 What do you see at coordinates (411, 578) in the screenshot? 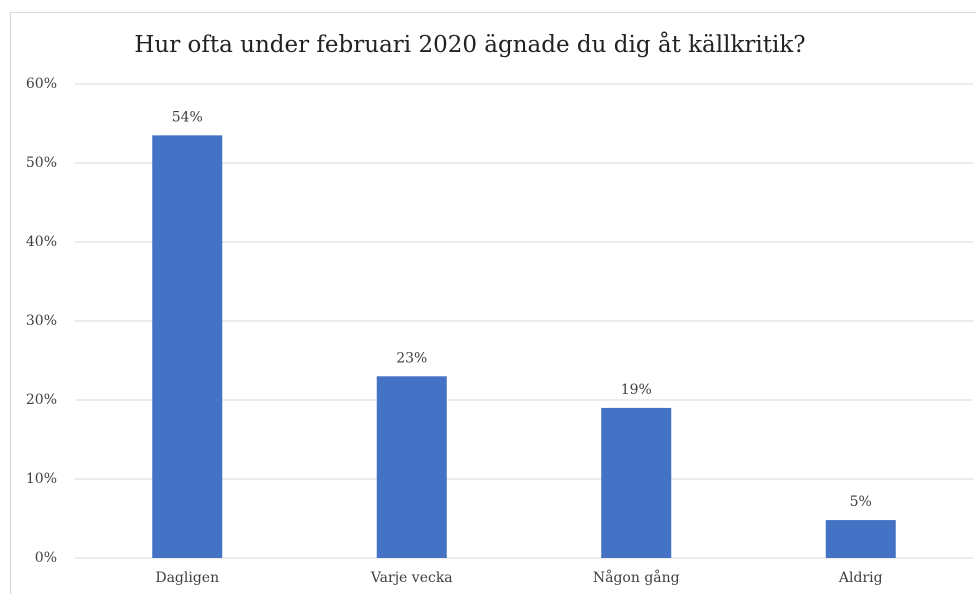
I see `x-tick-label: Varje vecka` at bounding box center [411, 578].